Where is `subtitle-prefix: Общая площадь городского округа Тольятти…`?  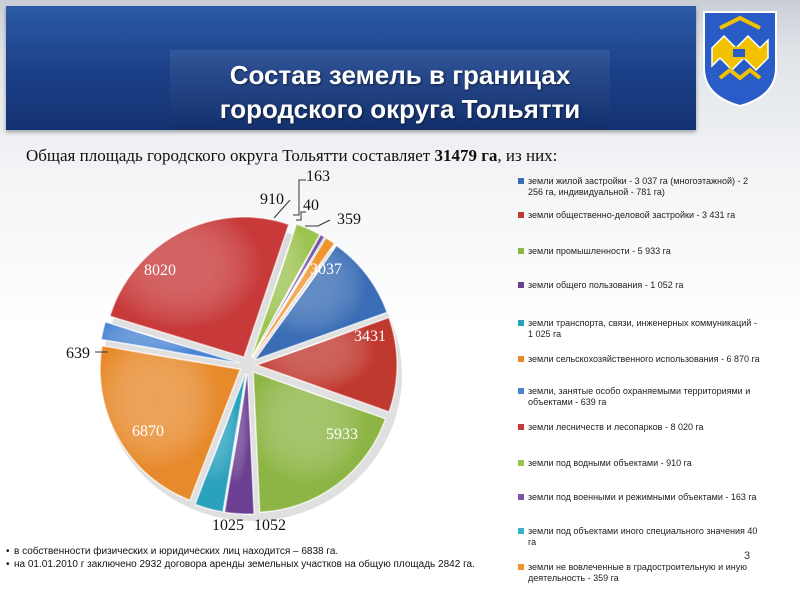 subtitle-prefix: Общая площадь городского округа Тольятти… is located at coordinates (230, 155).